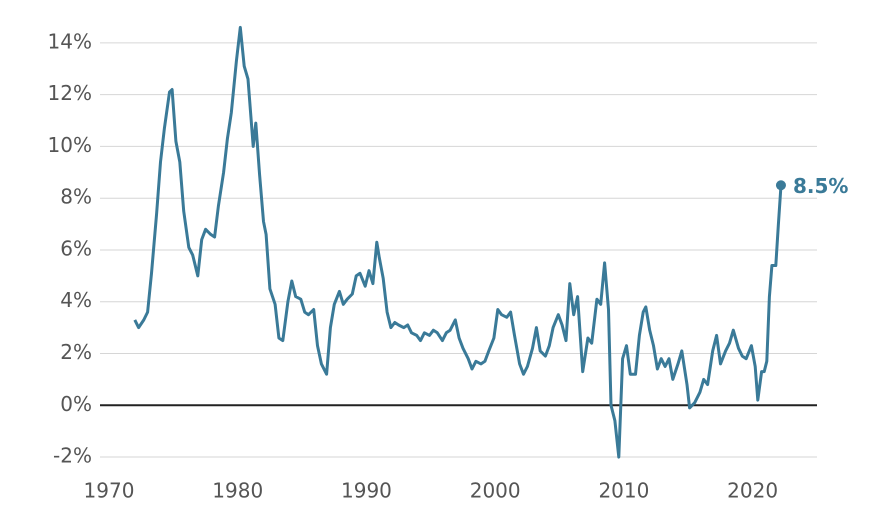 The height and width of the screenshot is (515, 892). Describe the element at coordinates (495, 491) in the screenshot. I see `x-tick-label: 2000` at that location.